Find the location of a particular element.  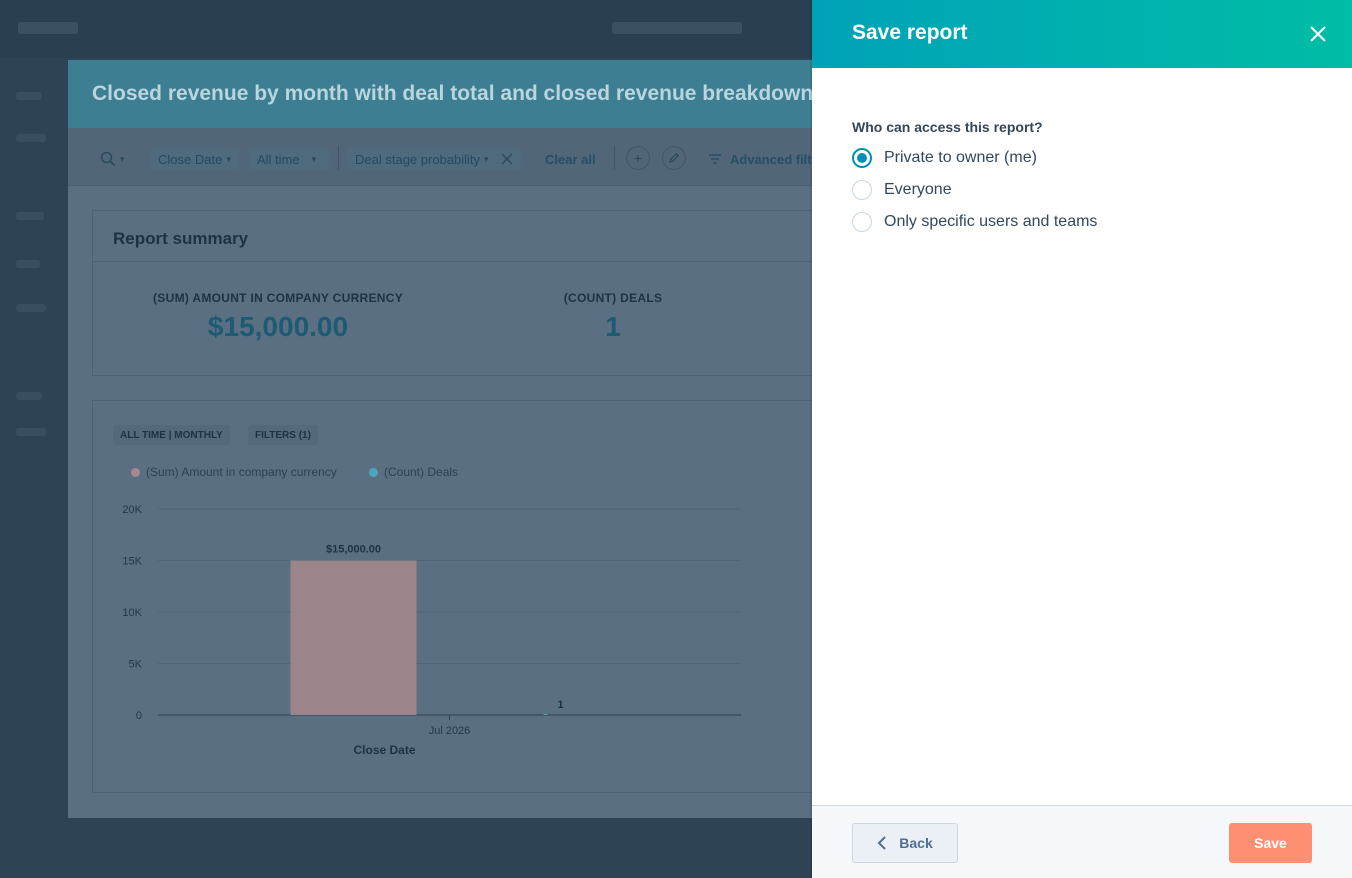

edit-button is located at coordinates (674, 158).